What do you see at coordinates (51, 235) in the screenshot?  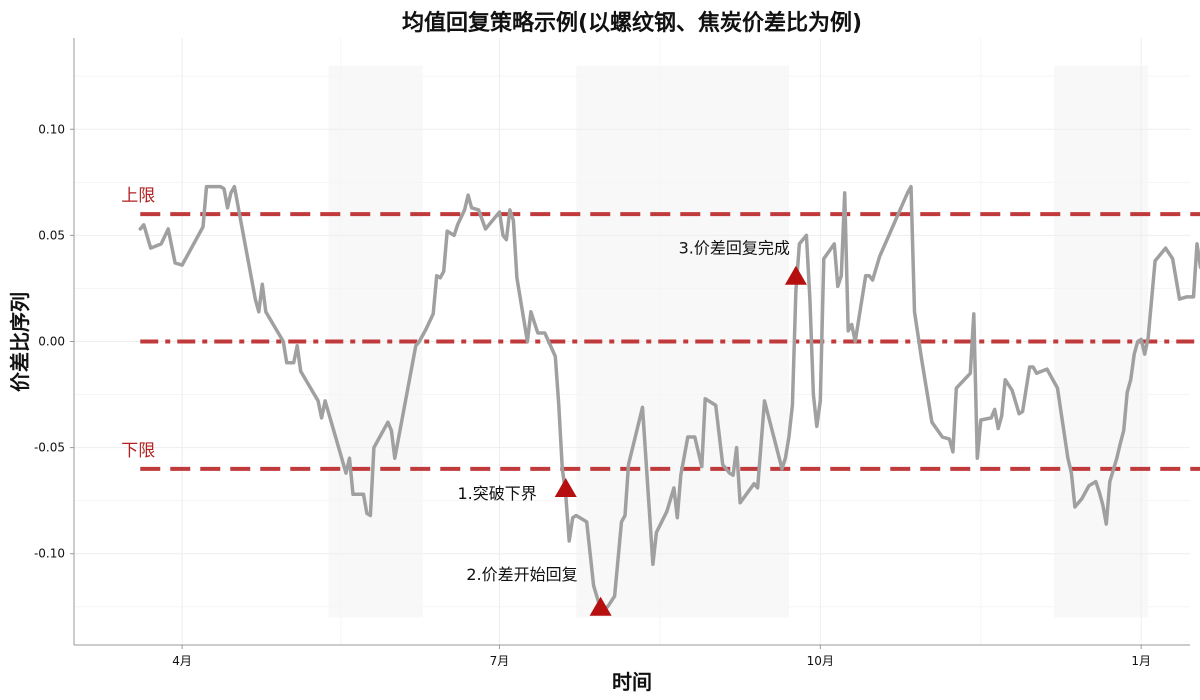 I see `y-tick-label: 0.05` at bounding box center [51, 235].